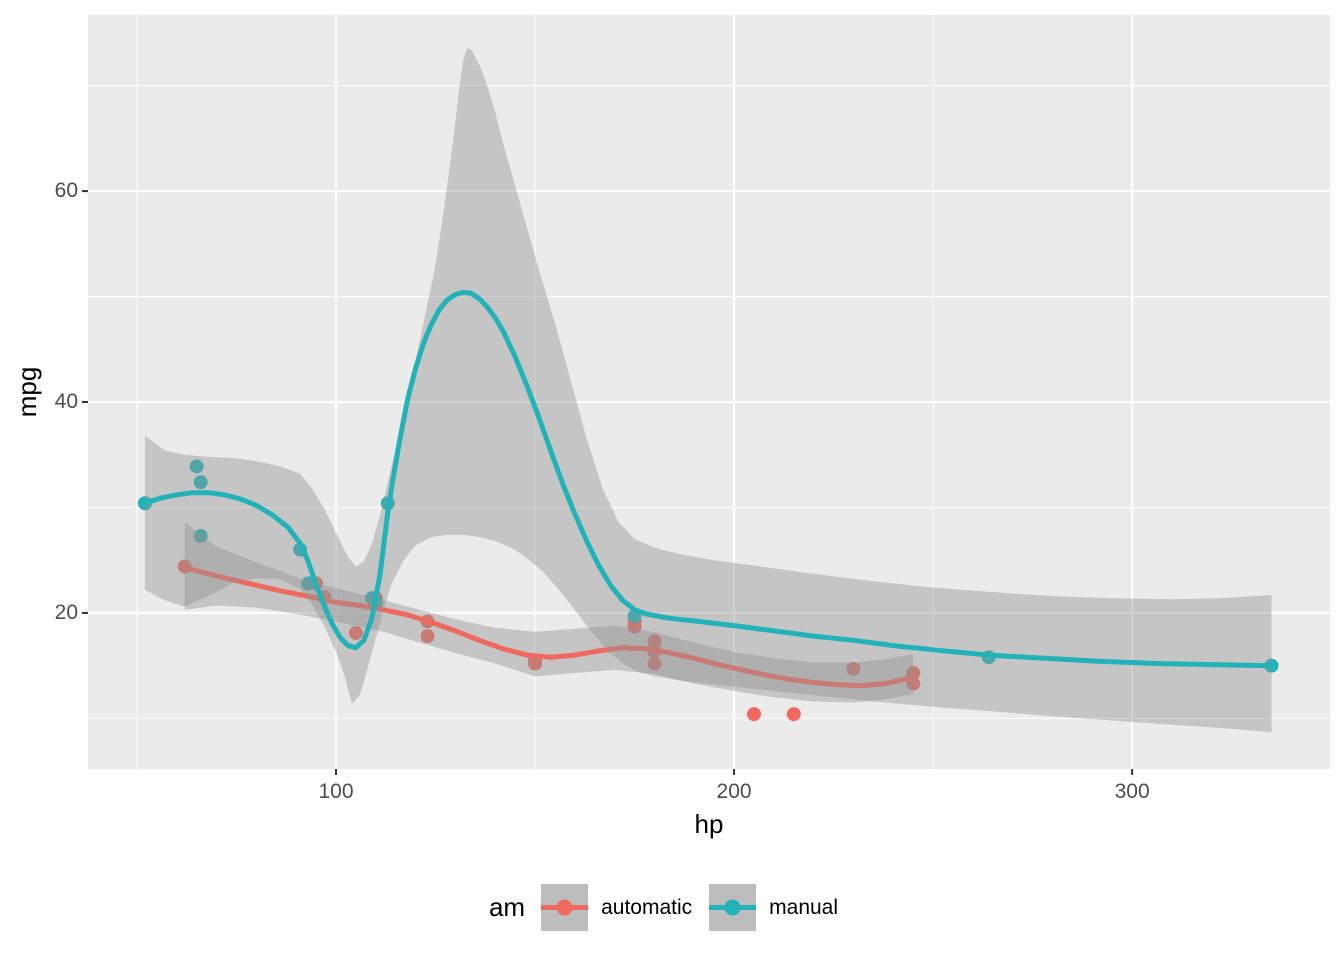 The image size is (1344, 960). I want to click on legend-entry-automatic: automatic, so click(625, 907).